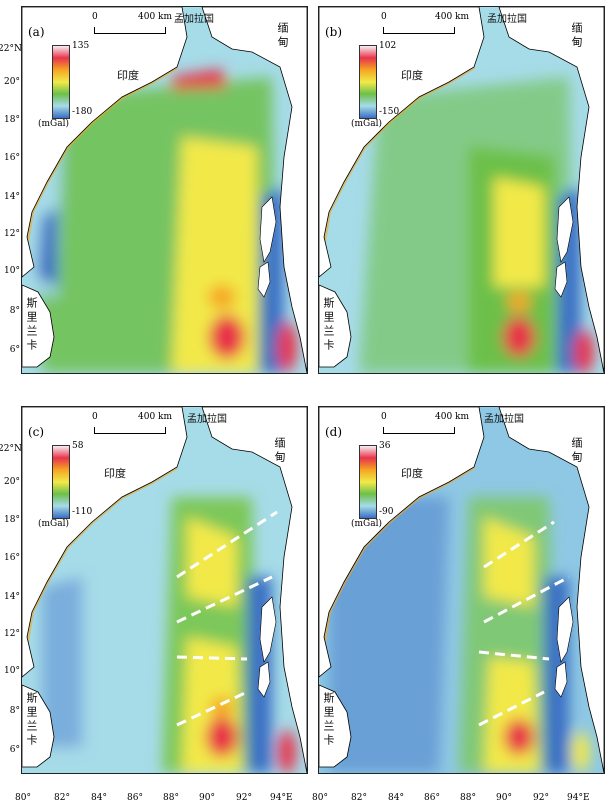 Image resolution: width=613 pixels, height=808 pixels. Describe the element at coordinates (334, 32) in the screenshot. I see `panel-label: (b)` at that location.